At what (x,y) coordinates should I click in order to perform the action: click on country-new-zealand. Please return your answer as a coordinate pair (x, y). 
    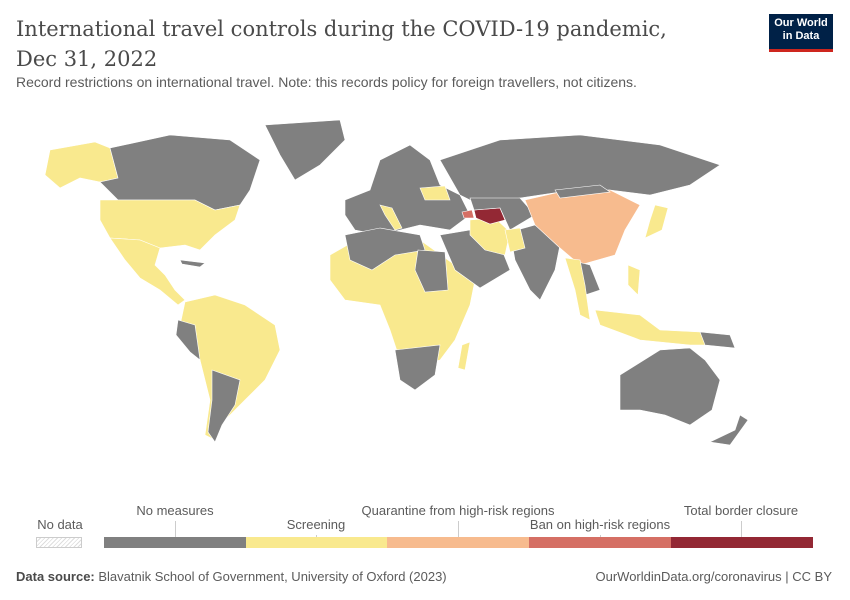
    Looking at the image, I should click on (728, 430).